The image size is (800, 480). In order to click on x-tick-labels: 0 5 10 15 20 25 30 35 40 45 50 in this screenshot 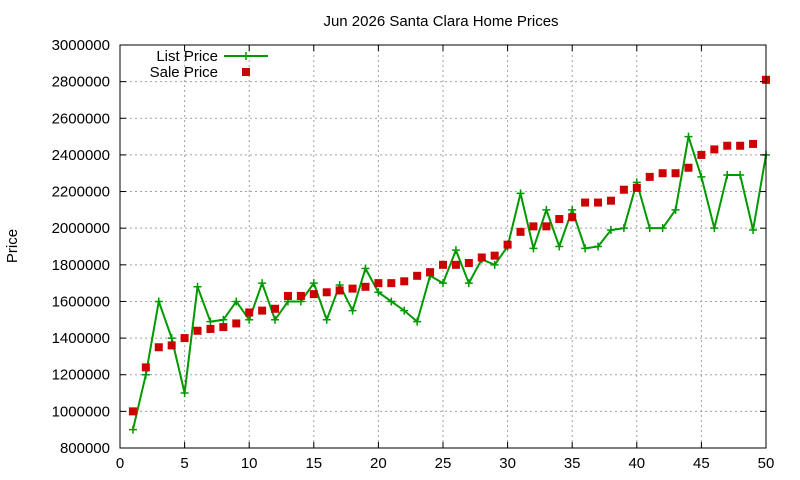, I will do `click(445, 463)`.